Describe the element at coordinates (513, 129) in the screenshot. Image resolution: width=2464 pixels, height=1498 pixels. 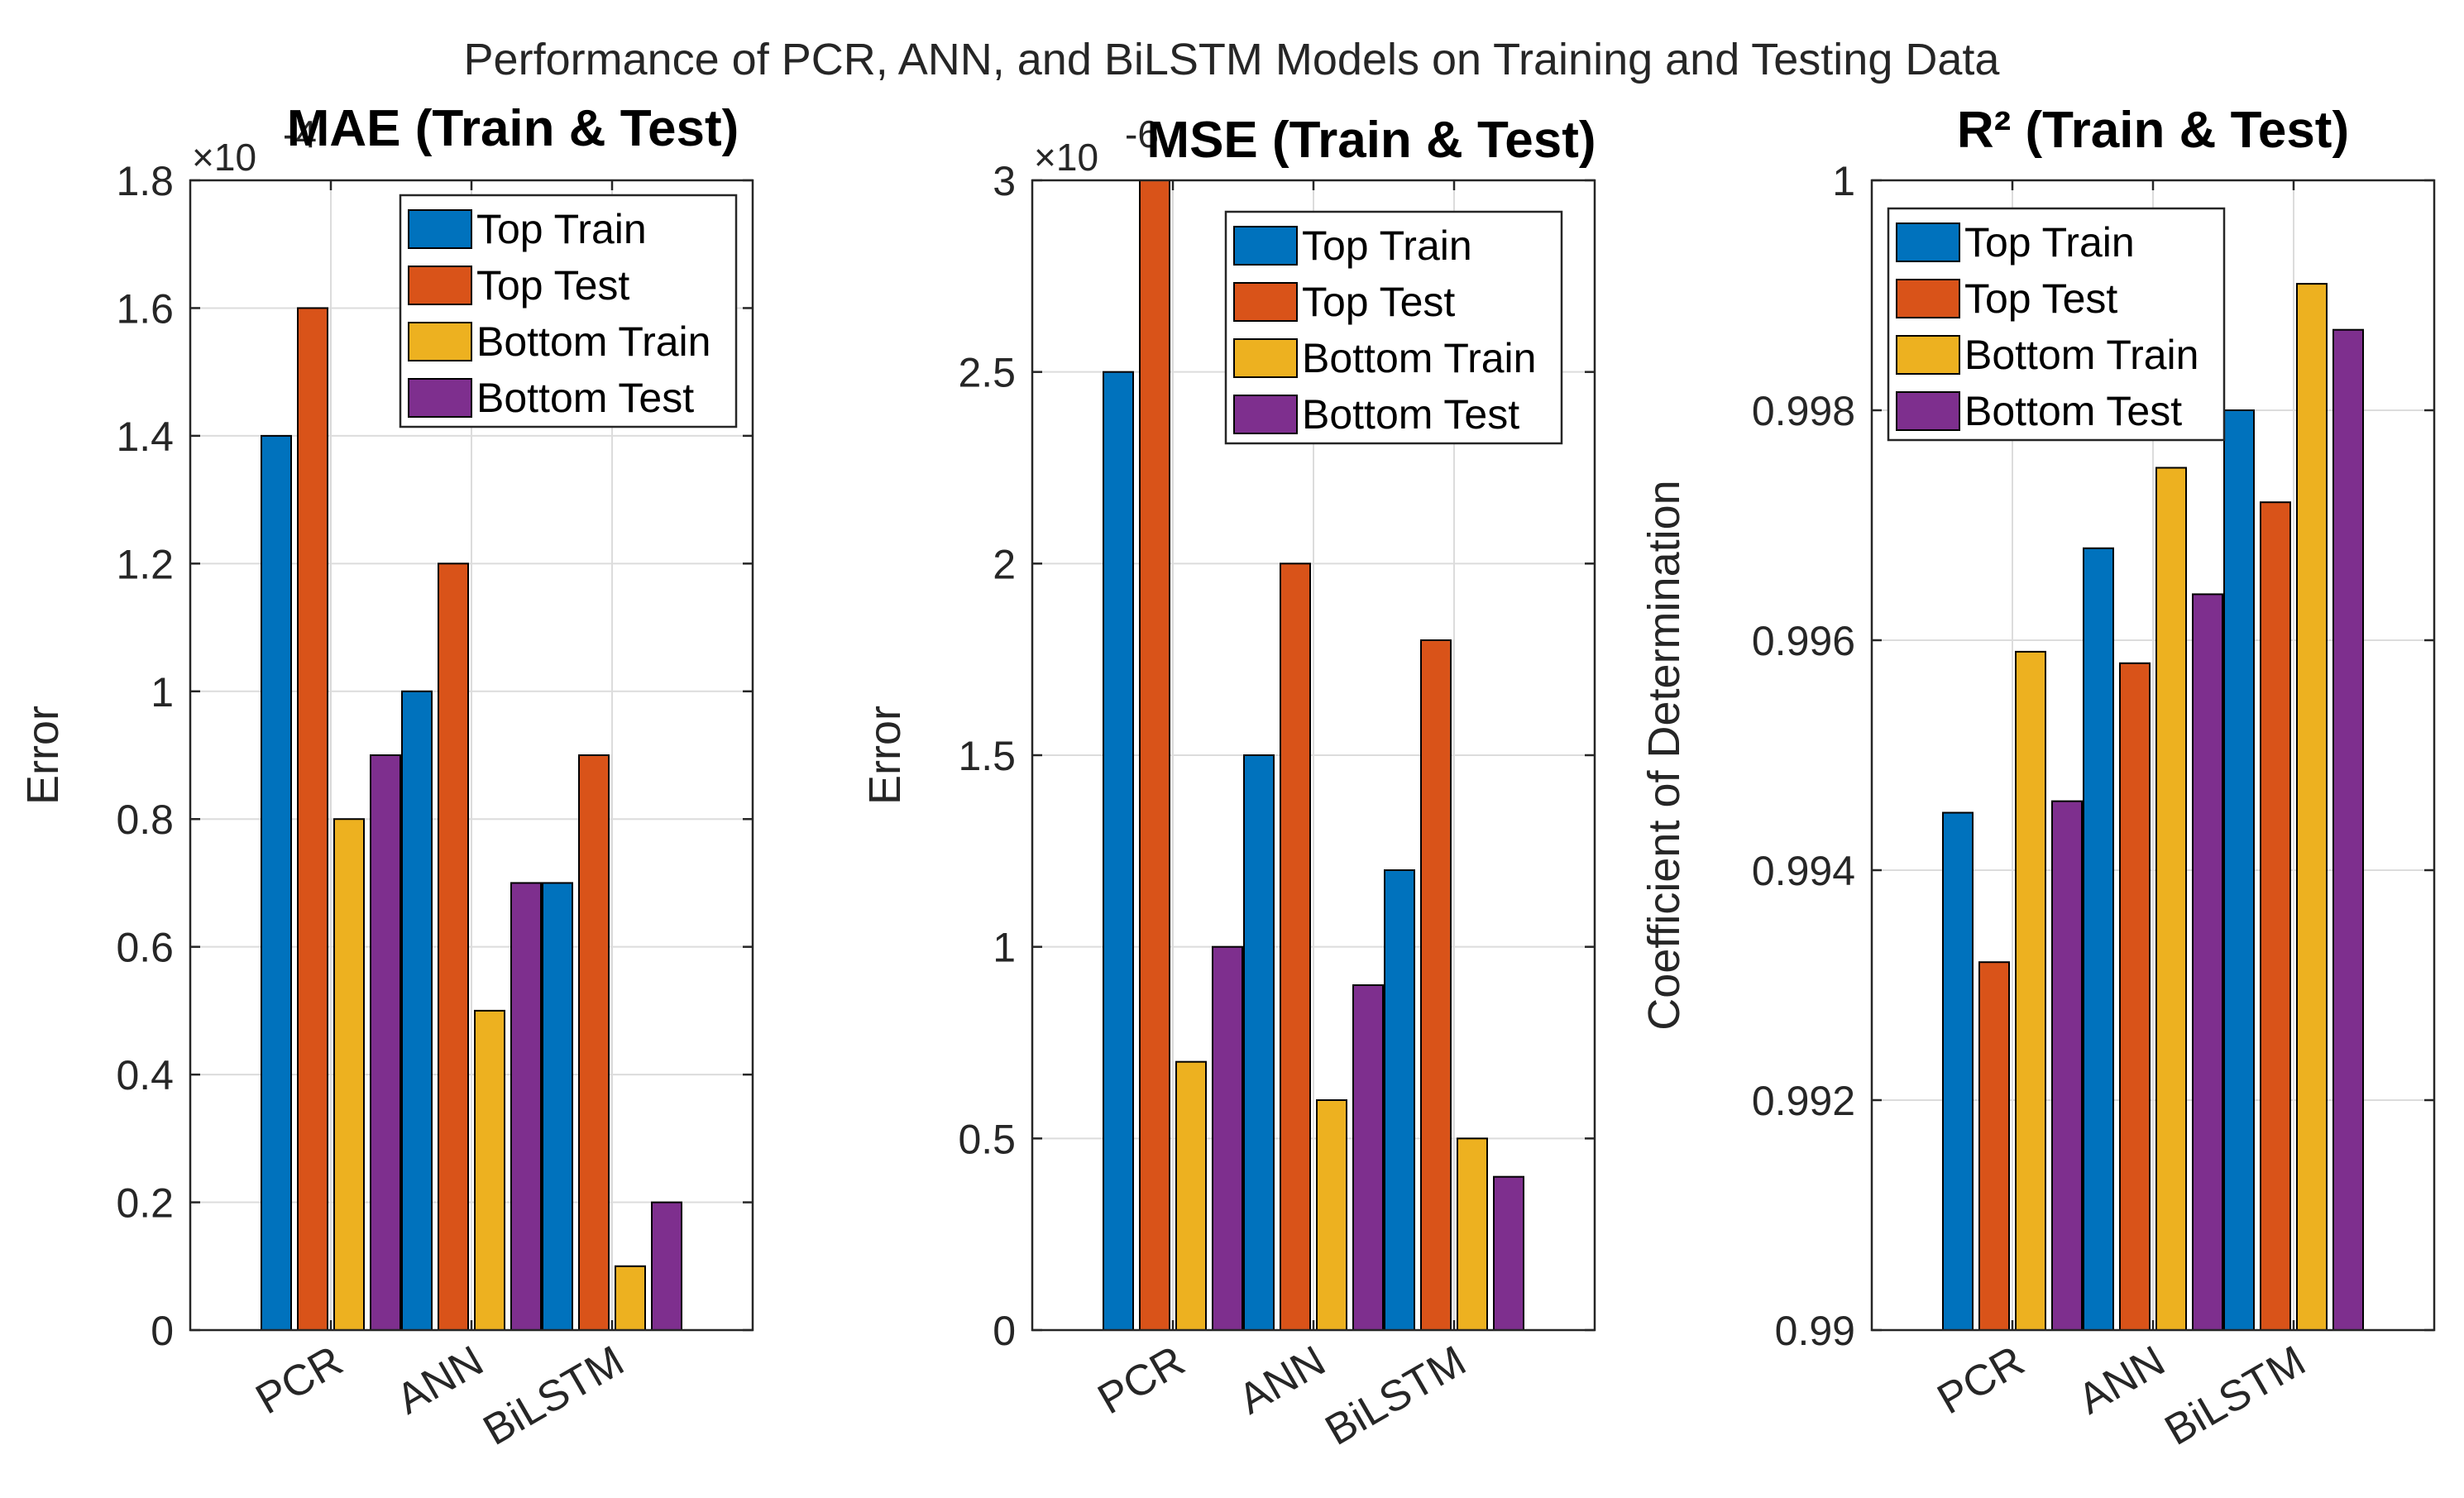
I see `chart-title: MAE (Train & Test)` at that location.